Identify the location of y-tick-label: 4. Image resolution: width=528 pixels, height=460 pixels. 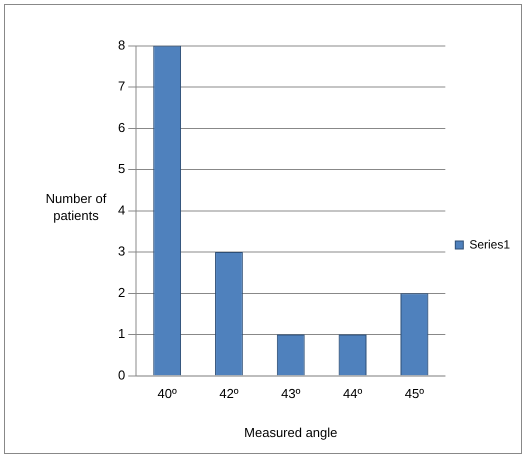
(122, 210).